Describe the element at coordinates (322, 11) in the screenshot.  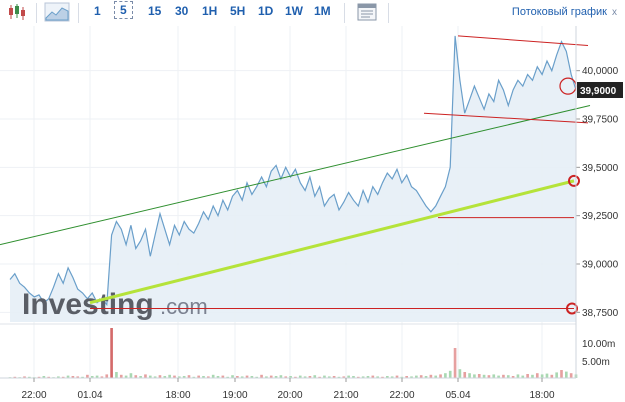
I see `timeframe-1m: 1M` at that location.